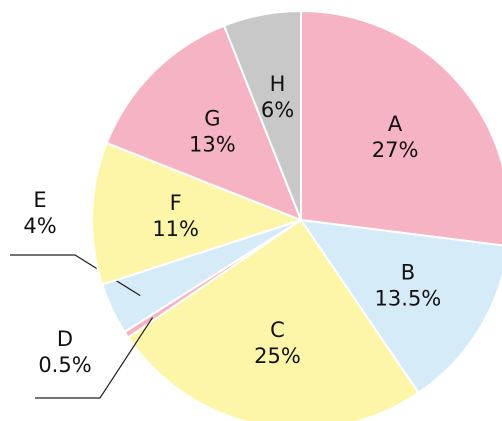 The height and width of the screenshot is (421, 502). I want to click on slice-value-label: 25%, so click(277, 356).